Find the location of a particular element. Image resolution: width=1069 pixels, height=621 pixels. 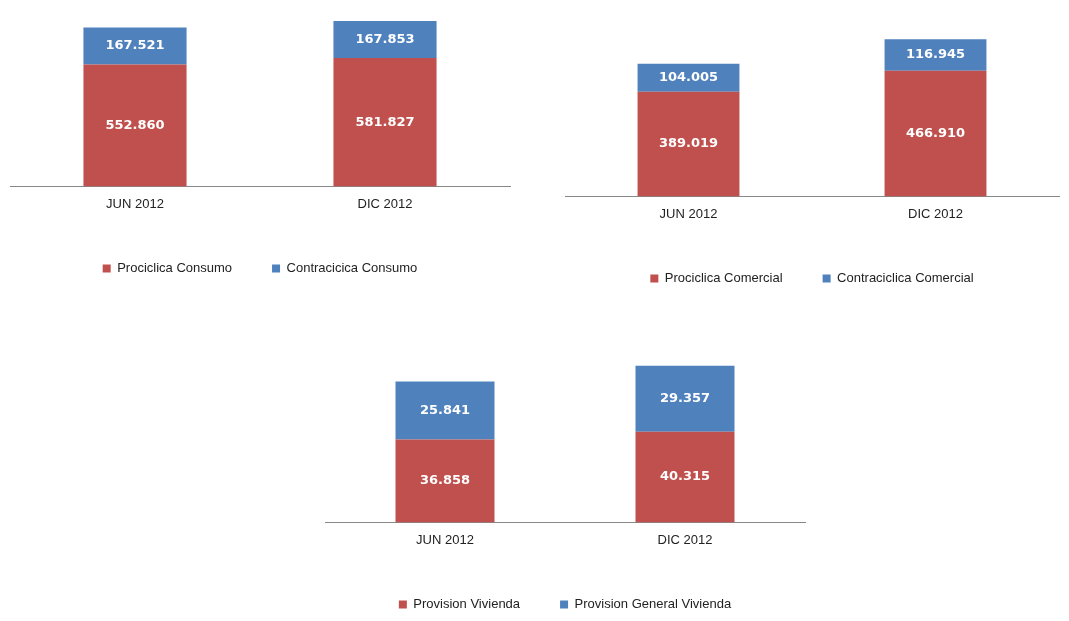

data-label: 167.521 is located at coordinates (135, 45).